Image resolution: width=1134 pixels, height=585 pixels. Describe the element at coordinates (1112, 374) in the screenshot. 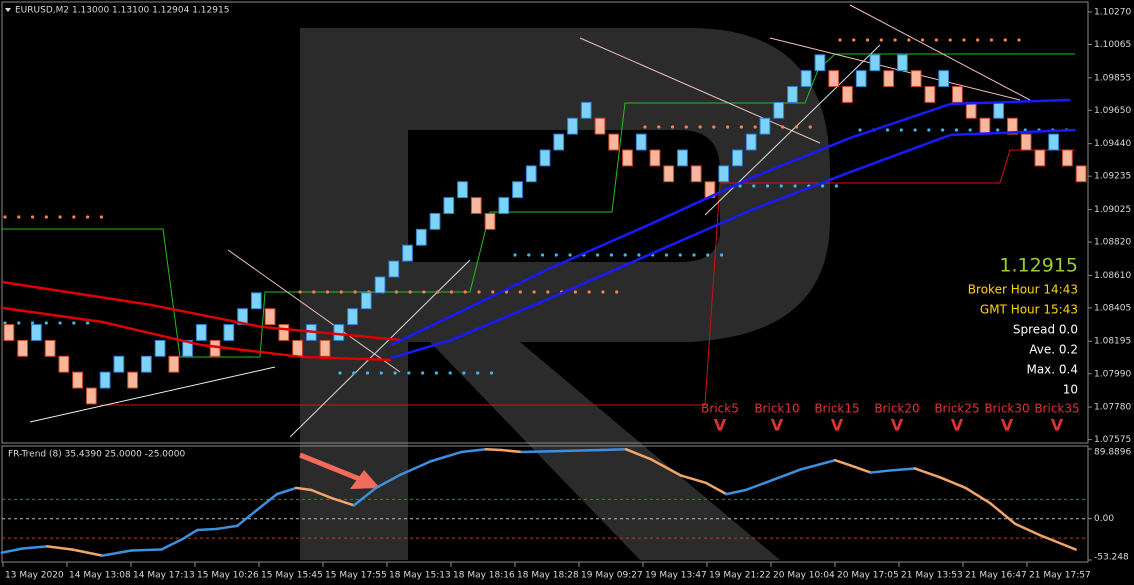

I see `y-tick-label: 1.07990` at that location.